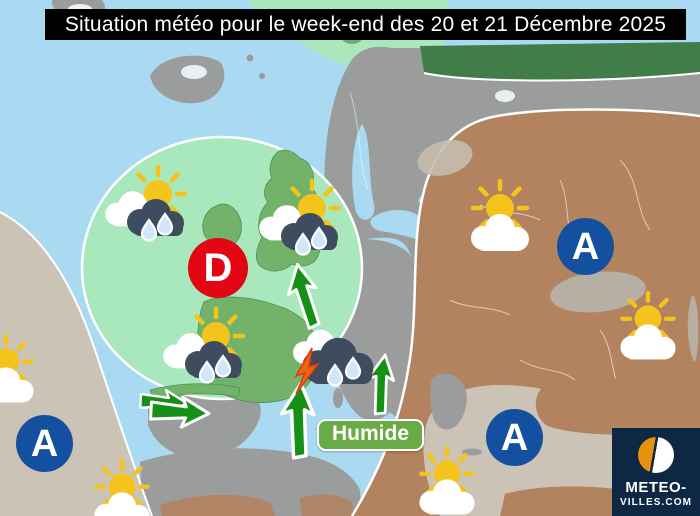  Describe the element at coordinates (656, 487) in the screenshot. I see `logo-text-line1: METEO-` at that location.